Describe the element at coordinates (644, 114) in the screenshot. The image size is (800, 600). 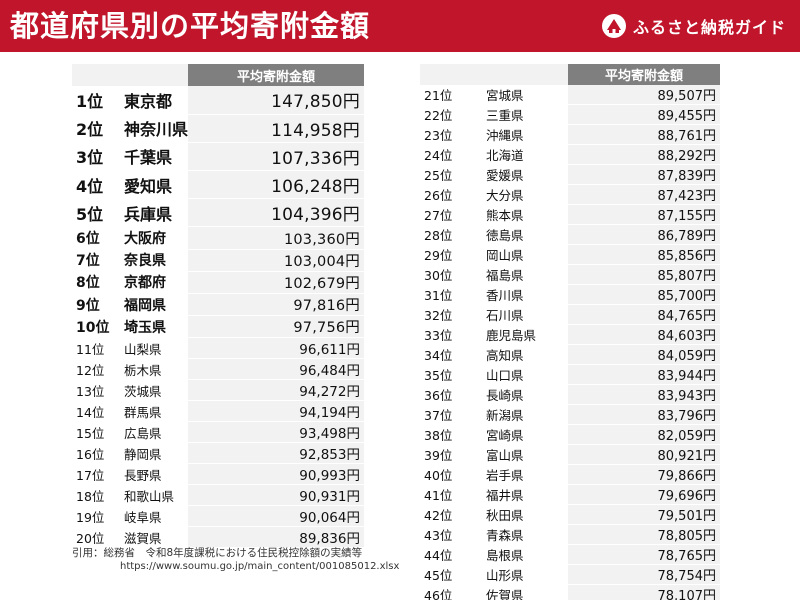
I see `amount-cell: 89,455円` at that location.